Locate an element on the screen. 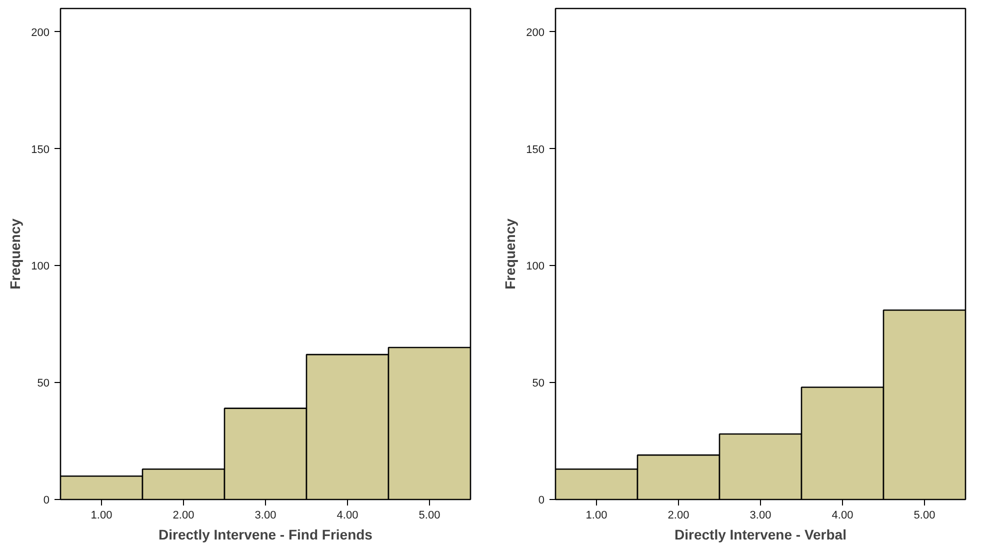  x-axis-title: Directly Intervene - Find Friends is located at coordinates (265, 534).